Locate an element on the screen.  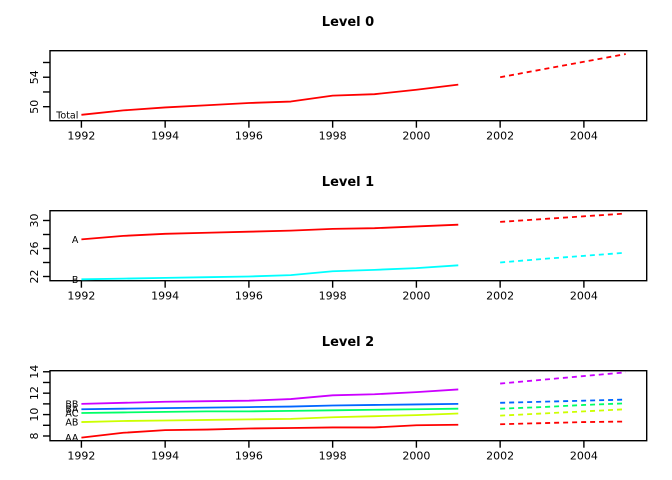
series-total-label: Total is located at coordinates (66, 115).